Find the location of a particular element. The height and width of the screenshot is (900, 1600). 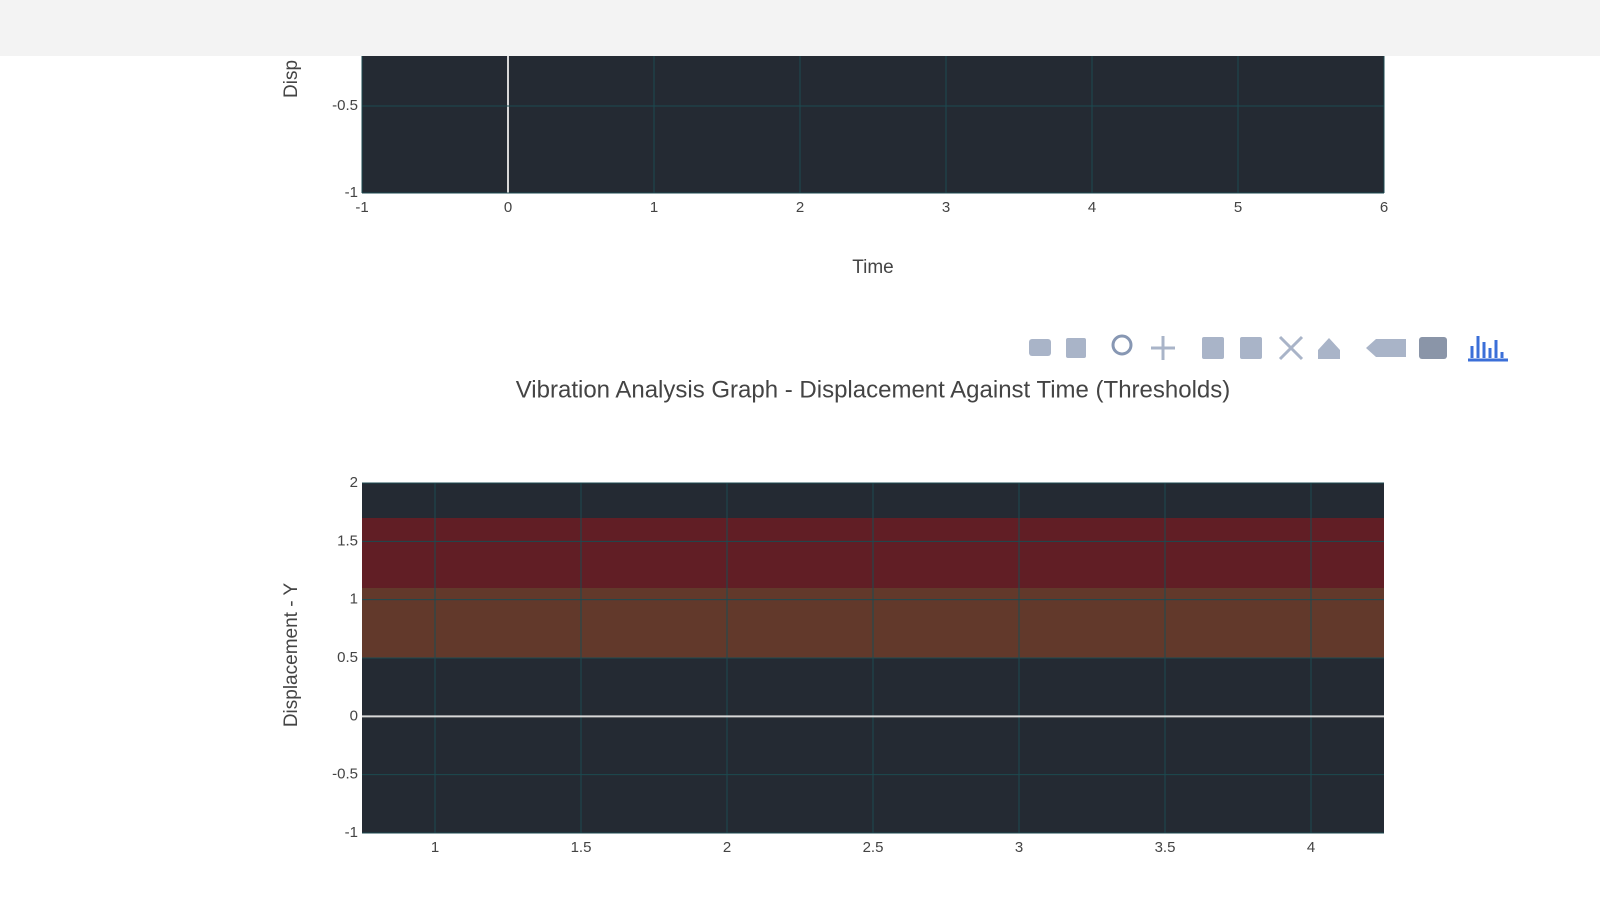

x-axis-title: Time is located at coordinates (873, 267).